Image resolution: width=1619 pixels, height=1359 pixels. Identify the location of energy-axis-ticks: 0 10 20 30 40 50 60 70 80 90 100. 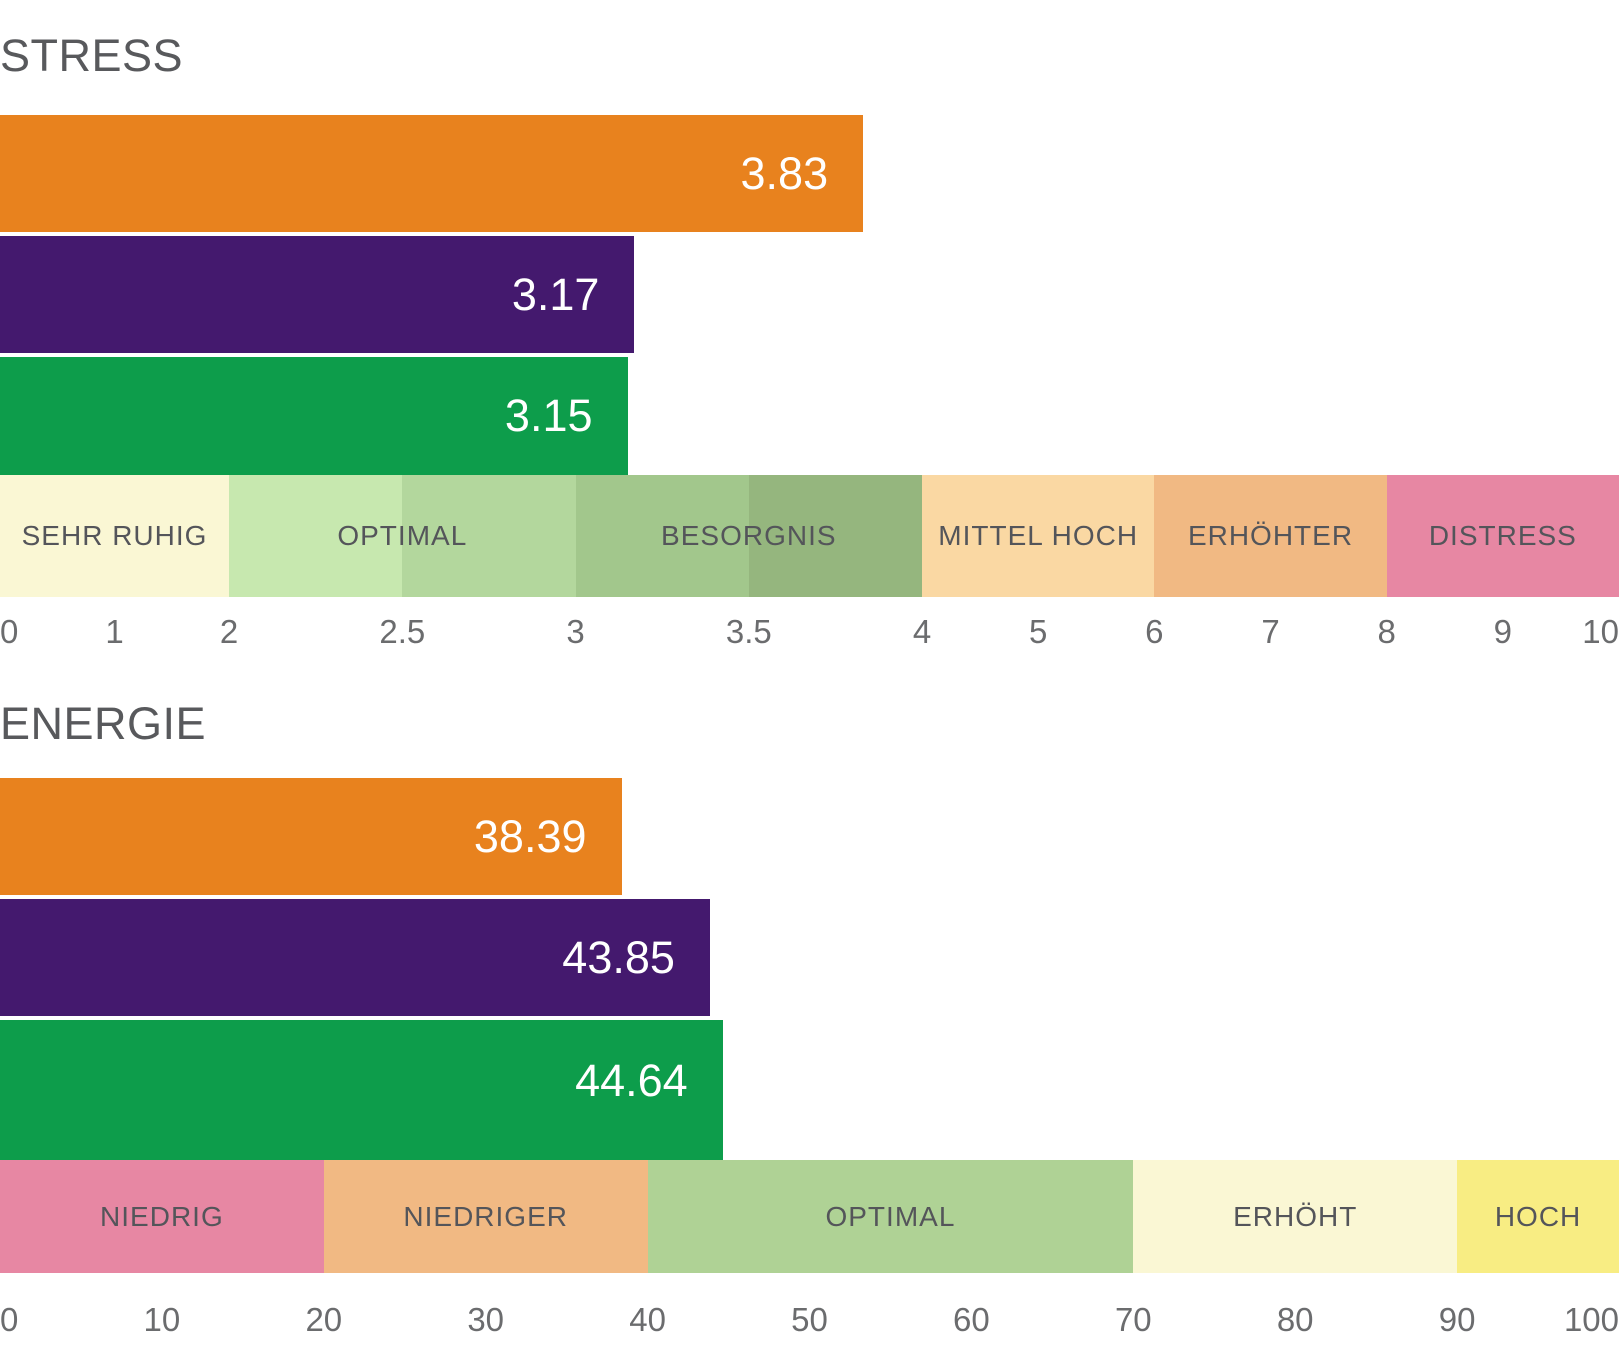
(809, 1320).